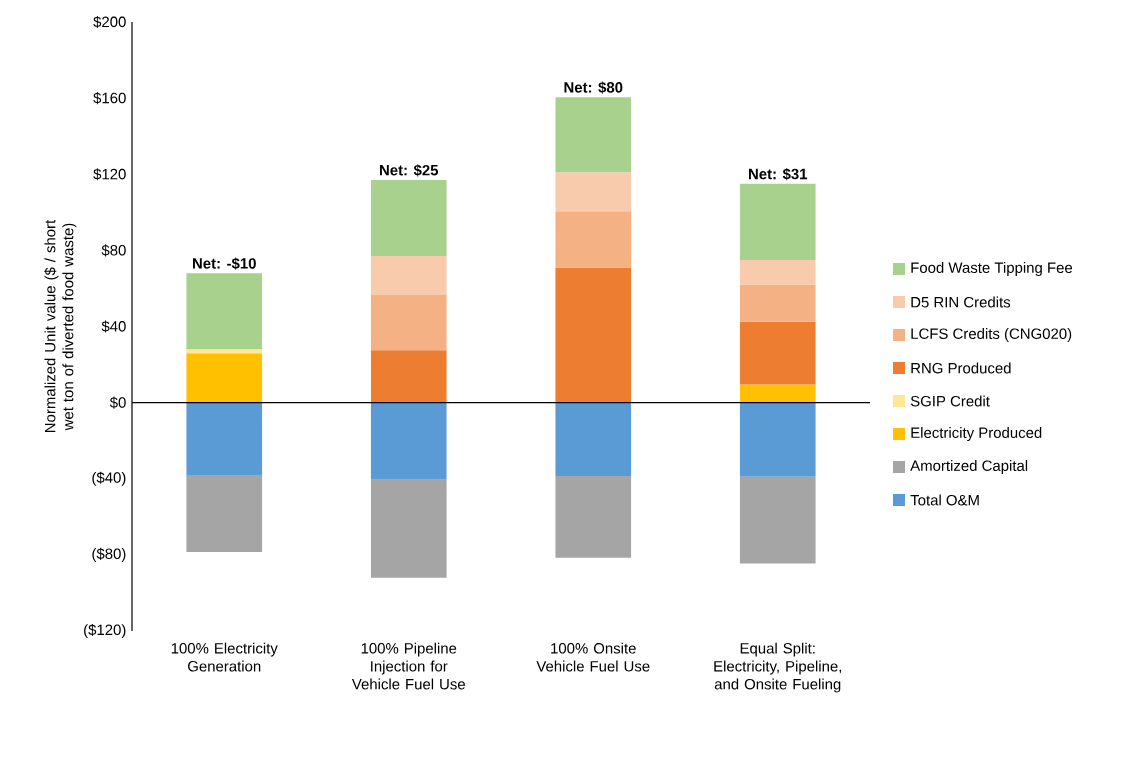  I want to click on legend-label: LCFS Credits (CNG020), so click(991, 335).